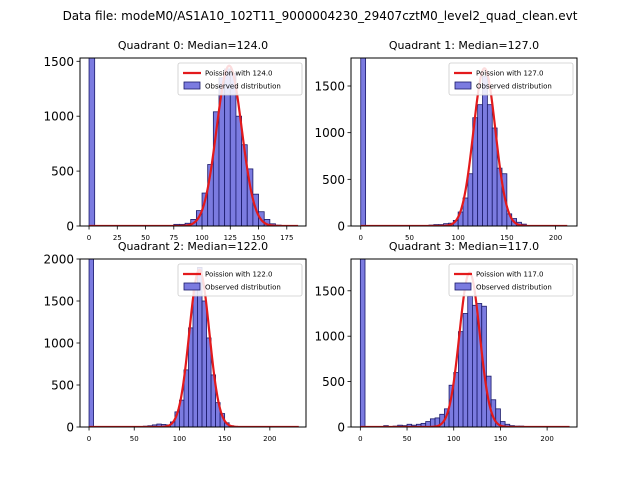 The width and height of the screenshot is (640, 484). What do you see at coordinates (464, 246) in the screenshot?
I see `panel-title: Quadrant 3: Median=117.0` at bounding box center [464, 246].